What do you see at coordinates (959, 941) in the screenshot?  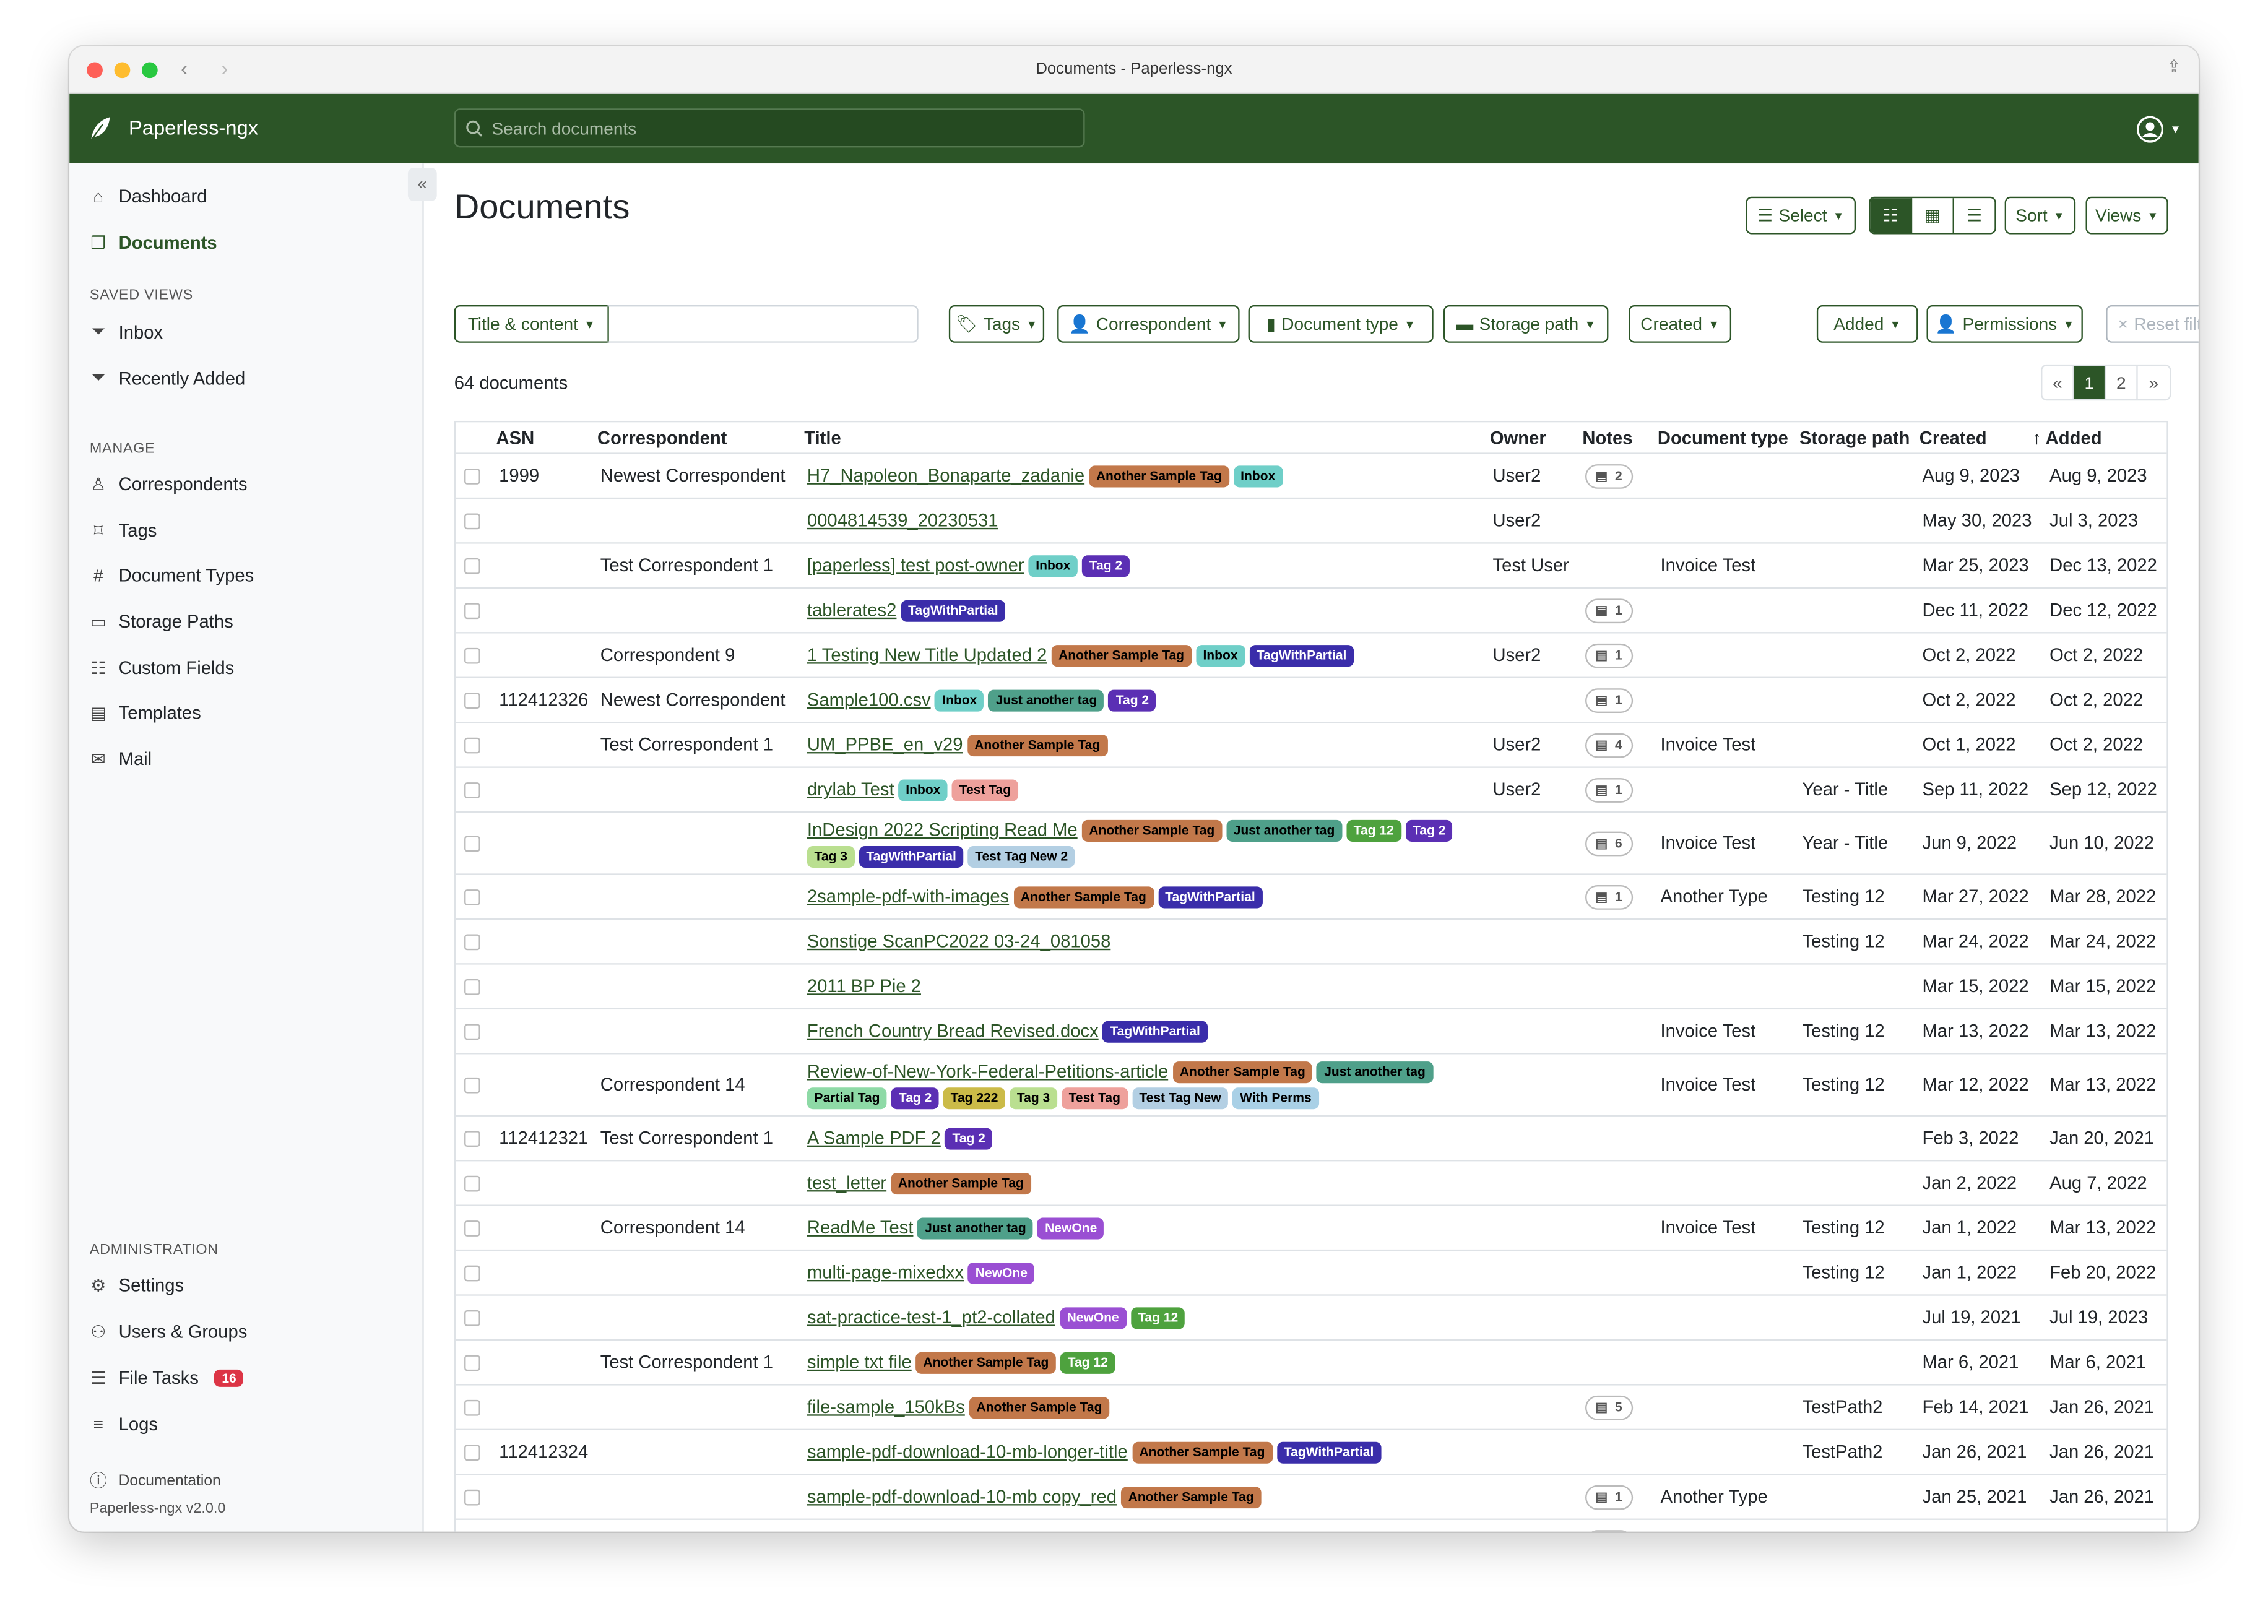 I see `document-title-link: Sonstige ScanPC2022 03-24_081058` at bounding box center [959, 941].